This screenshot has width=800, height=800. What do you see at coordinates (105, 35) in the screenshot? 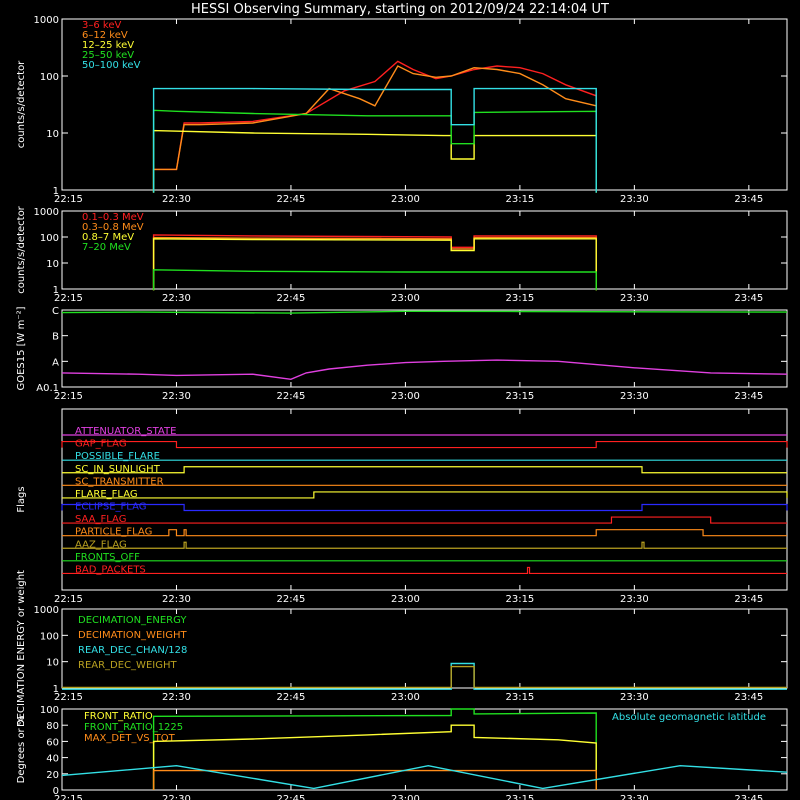
I see `legend-entry: 6–12 keV` at bounding box center [105, 35].